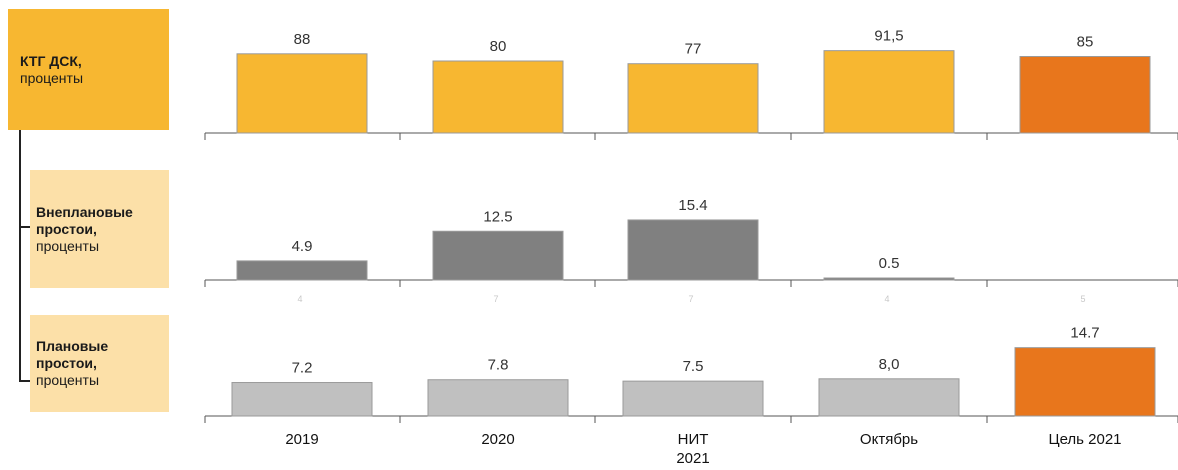 The width and height of the screenshot is (1178, 470). I want to click on ktg-label-box: КТГ ДСК, проценты, so click(88, 69).